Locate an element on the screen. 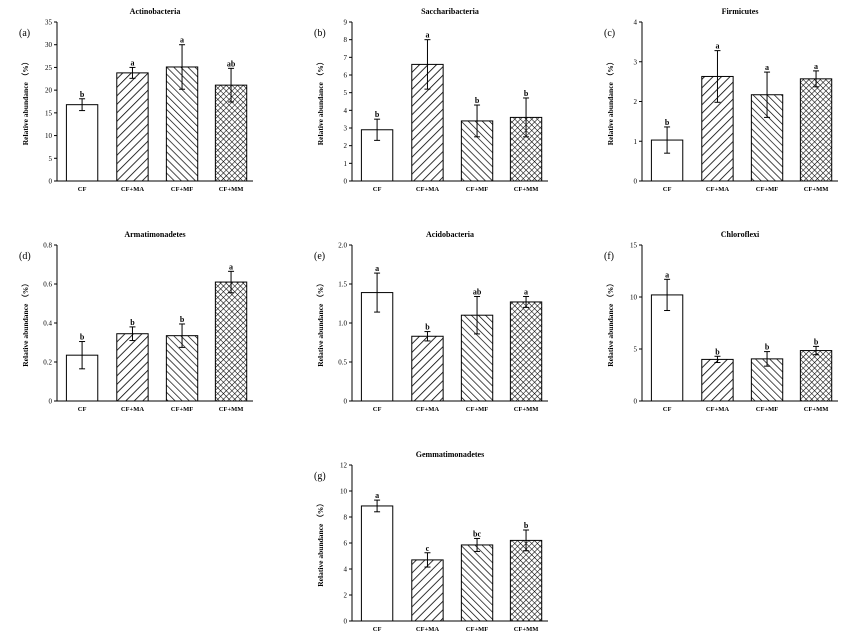 Image resolution: width=865 pixels, height=639 pixels. y-tick-label: 20 is located at coordinates (49, 91).